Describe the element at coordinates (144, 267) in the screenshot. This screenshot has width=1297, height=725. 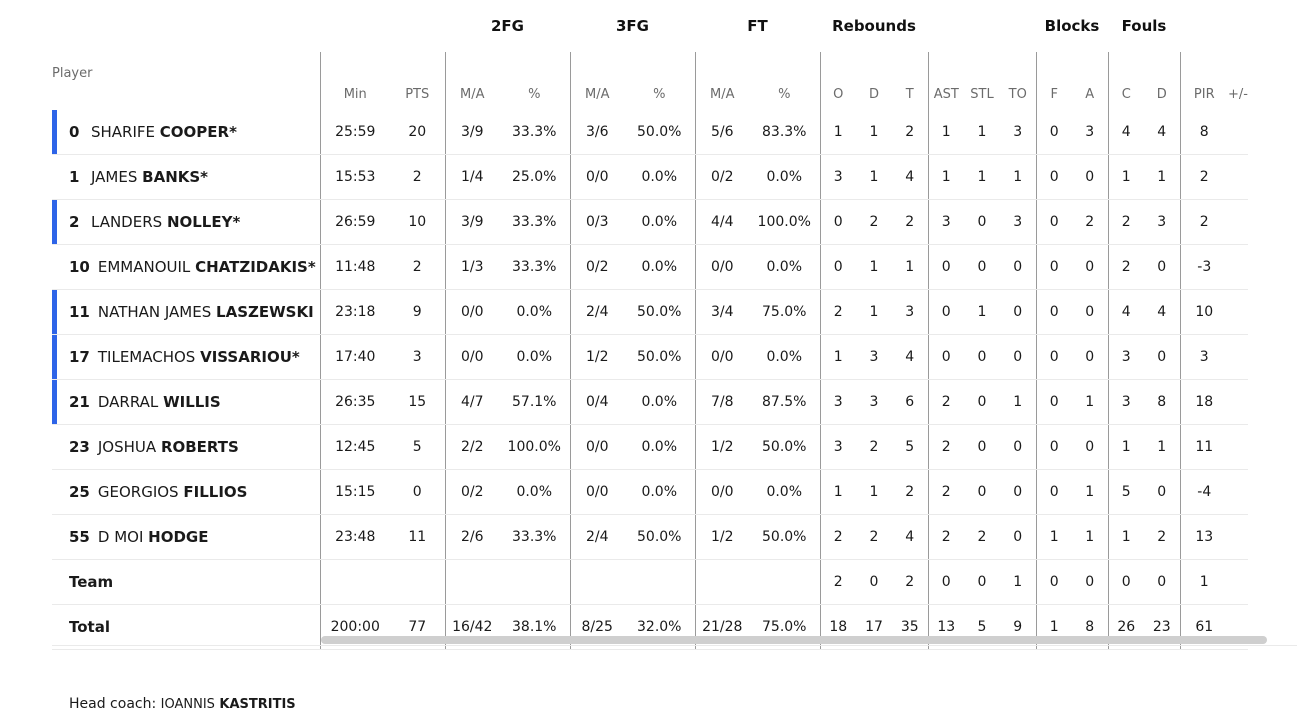
I see `player-first-name: EMMANOUIL` at that location.